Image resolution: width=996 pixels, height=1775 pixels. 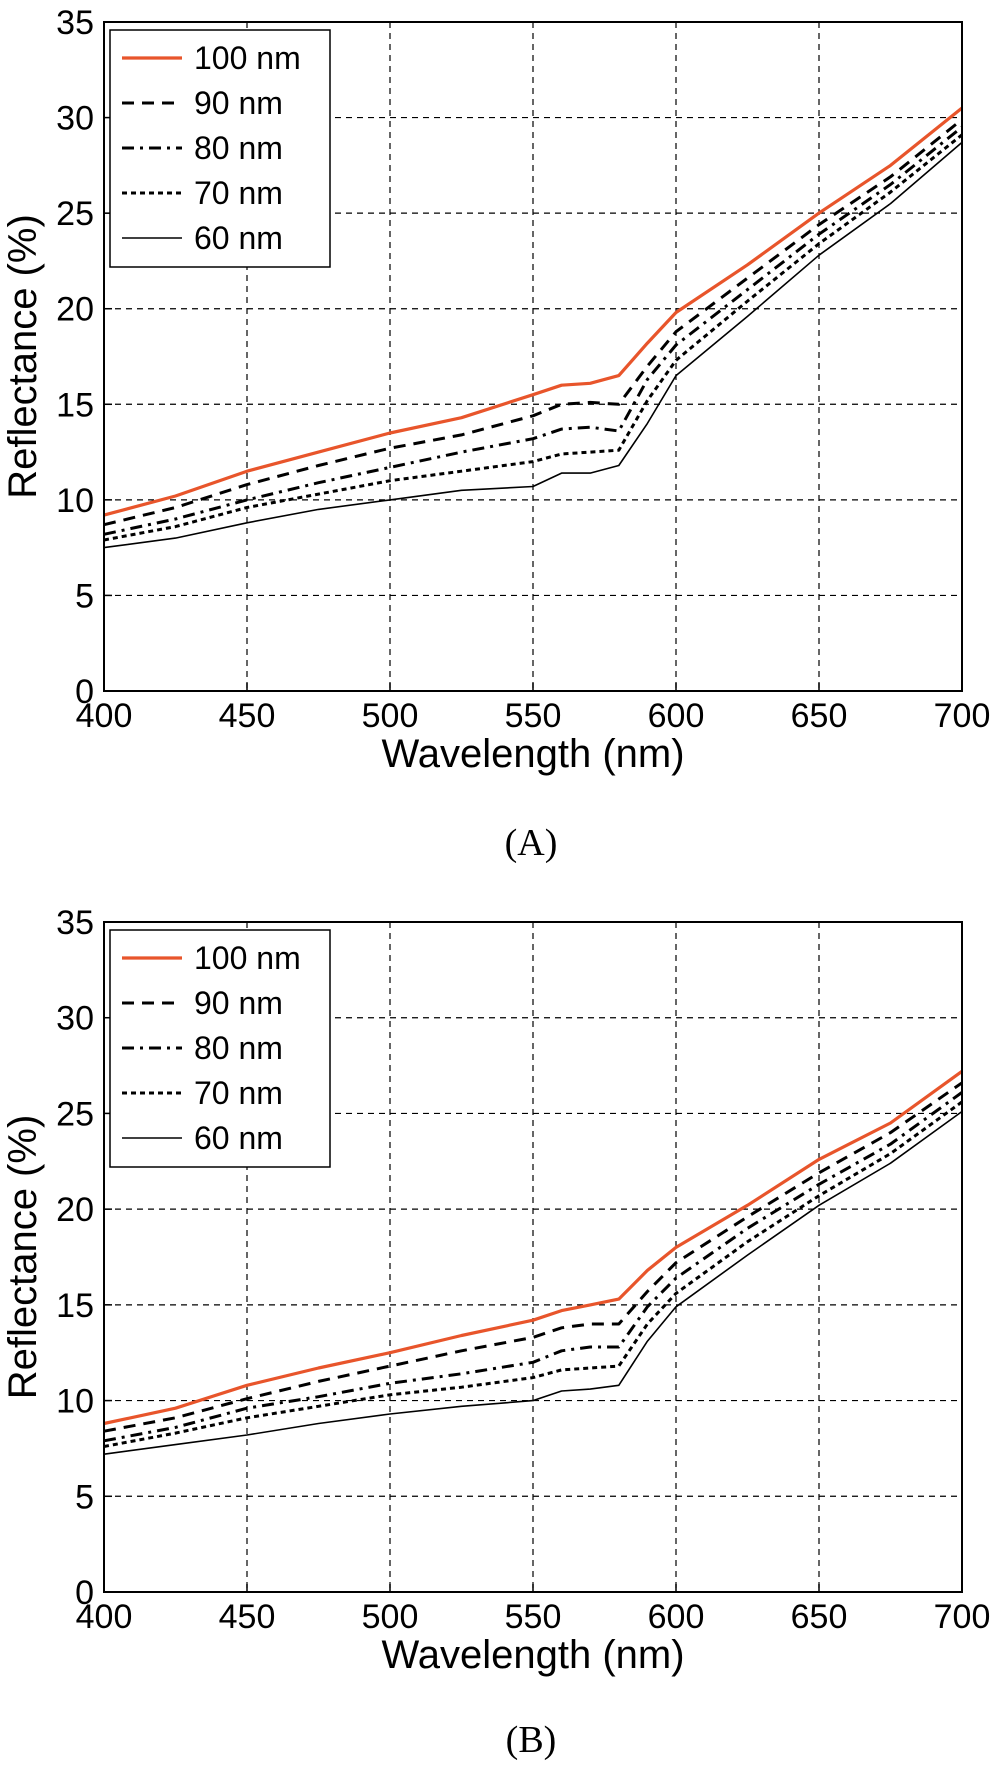 I want to click on panel-label: (A), so click(x=531, y=843).